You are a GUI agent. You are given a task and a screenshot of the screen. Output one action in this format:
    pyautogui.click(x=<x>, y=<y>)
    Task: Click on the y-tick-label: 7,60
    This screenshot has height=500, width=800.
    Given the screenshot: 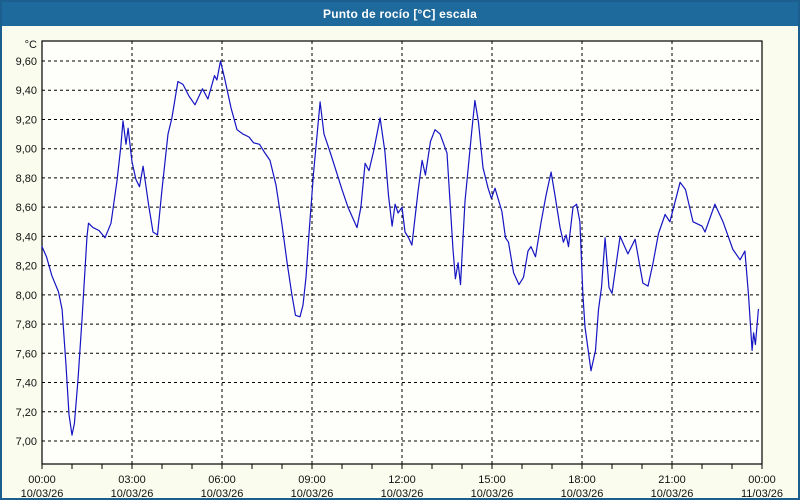 What is the action you would take?
    pyautogui.click(x=26, y=354)
    